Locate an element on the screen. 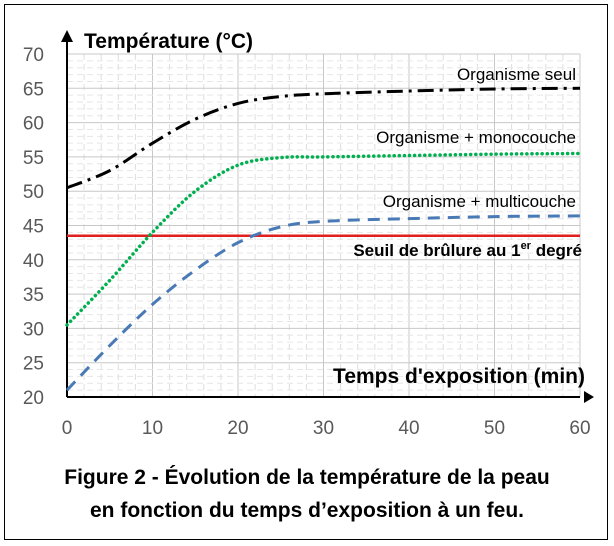  x-tick-label: 30 is located at coordinates (323, 428).